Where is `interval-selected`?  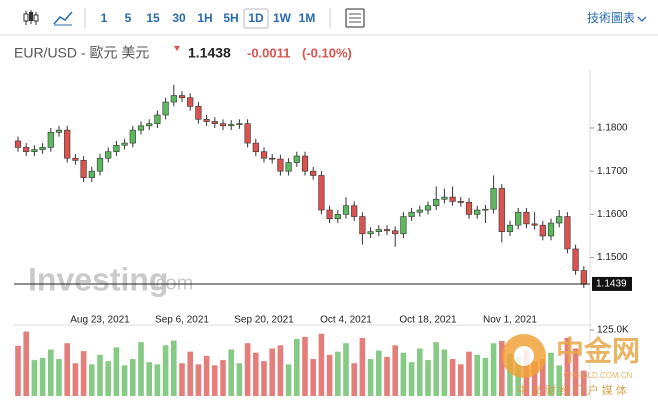 interval-selected is located at coordinates (256, 18).